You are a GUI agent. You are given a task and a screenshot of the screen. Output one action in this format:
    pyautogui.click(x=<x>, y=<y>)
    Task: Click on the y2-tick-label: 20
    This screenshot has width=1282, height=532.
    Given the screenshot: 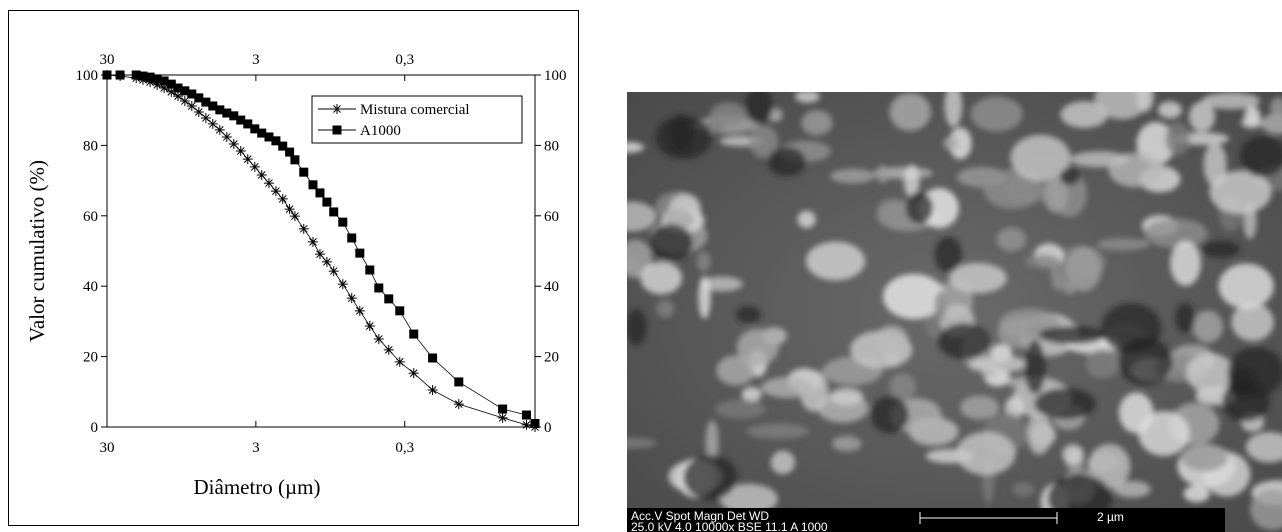 What is the action you would take?
    pyautogui.click(x=551, y=358)
    